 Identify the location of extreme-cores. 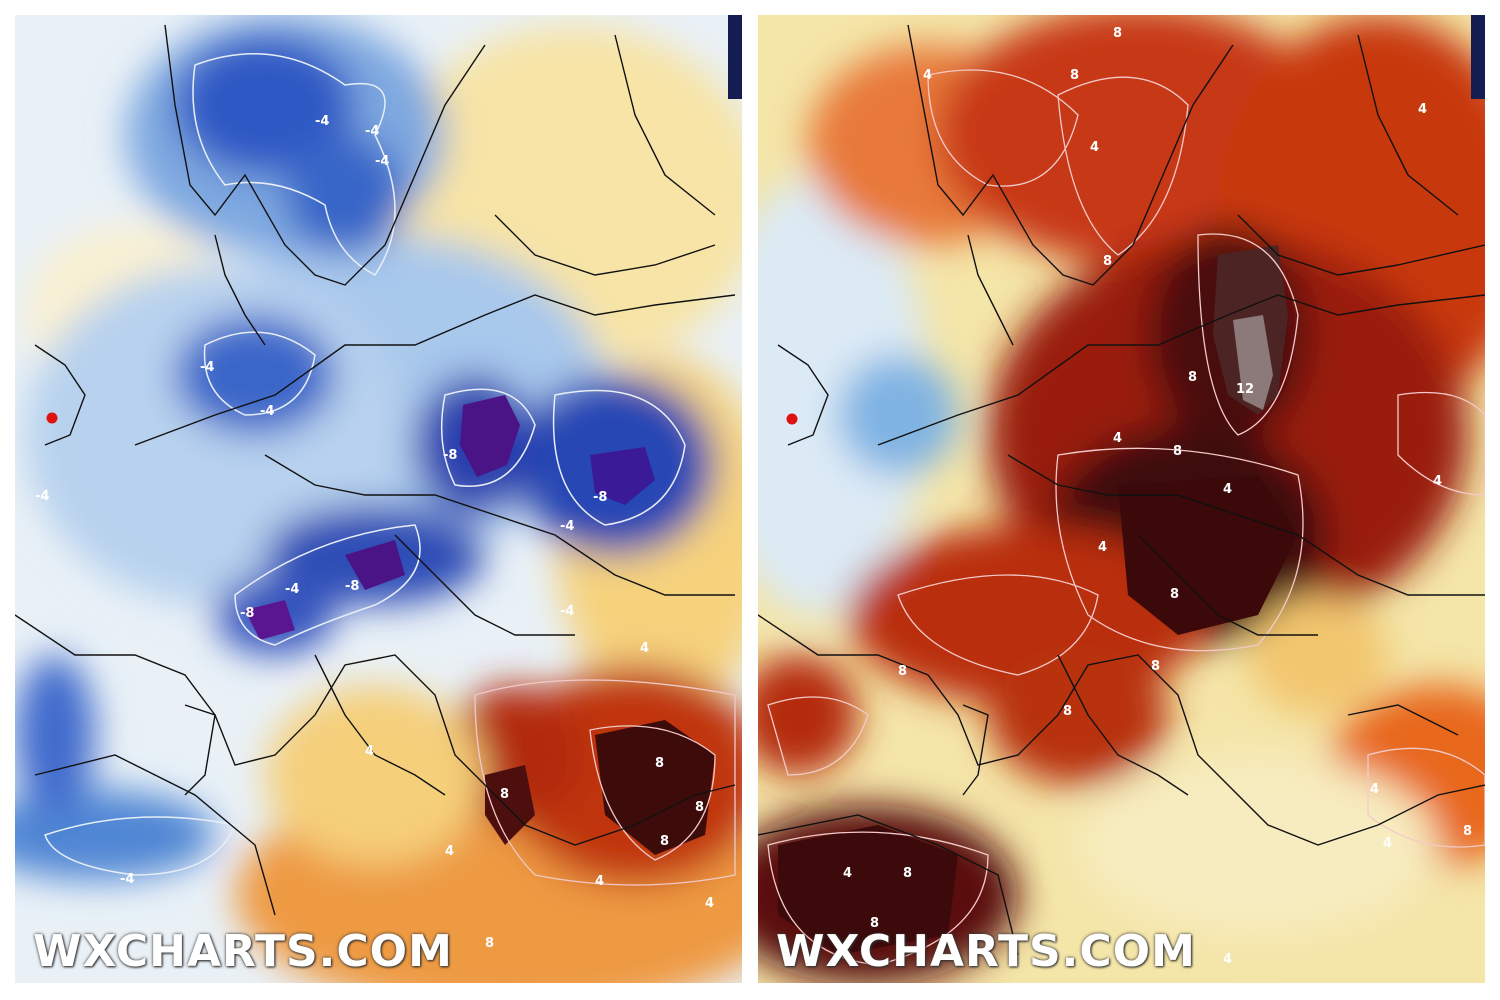
(480, 625).